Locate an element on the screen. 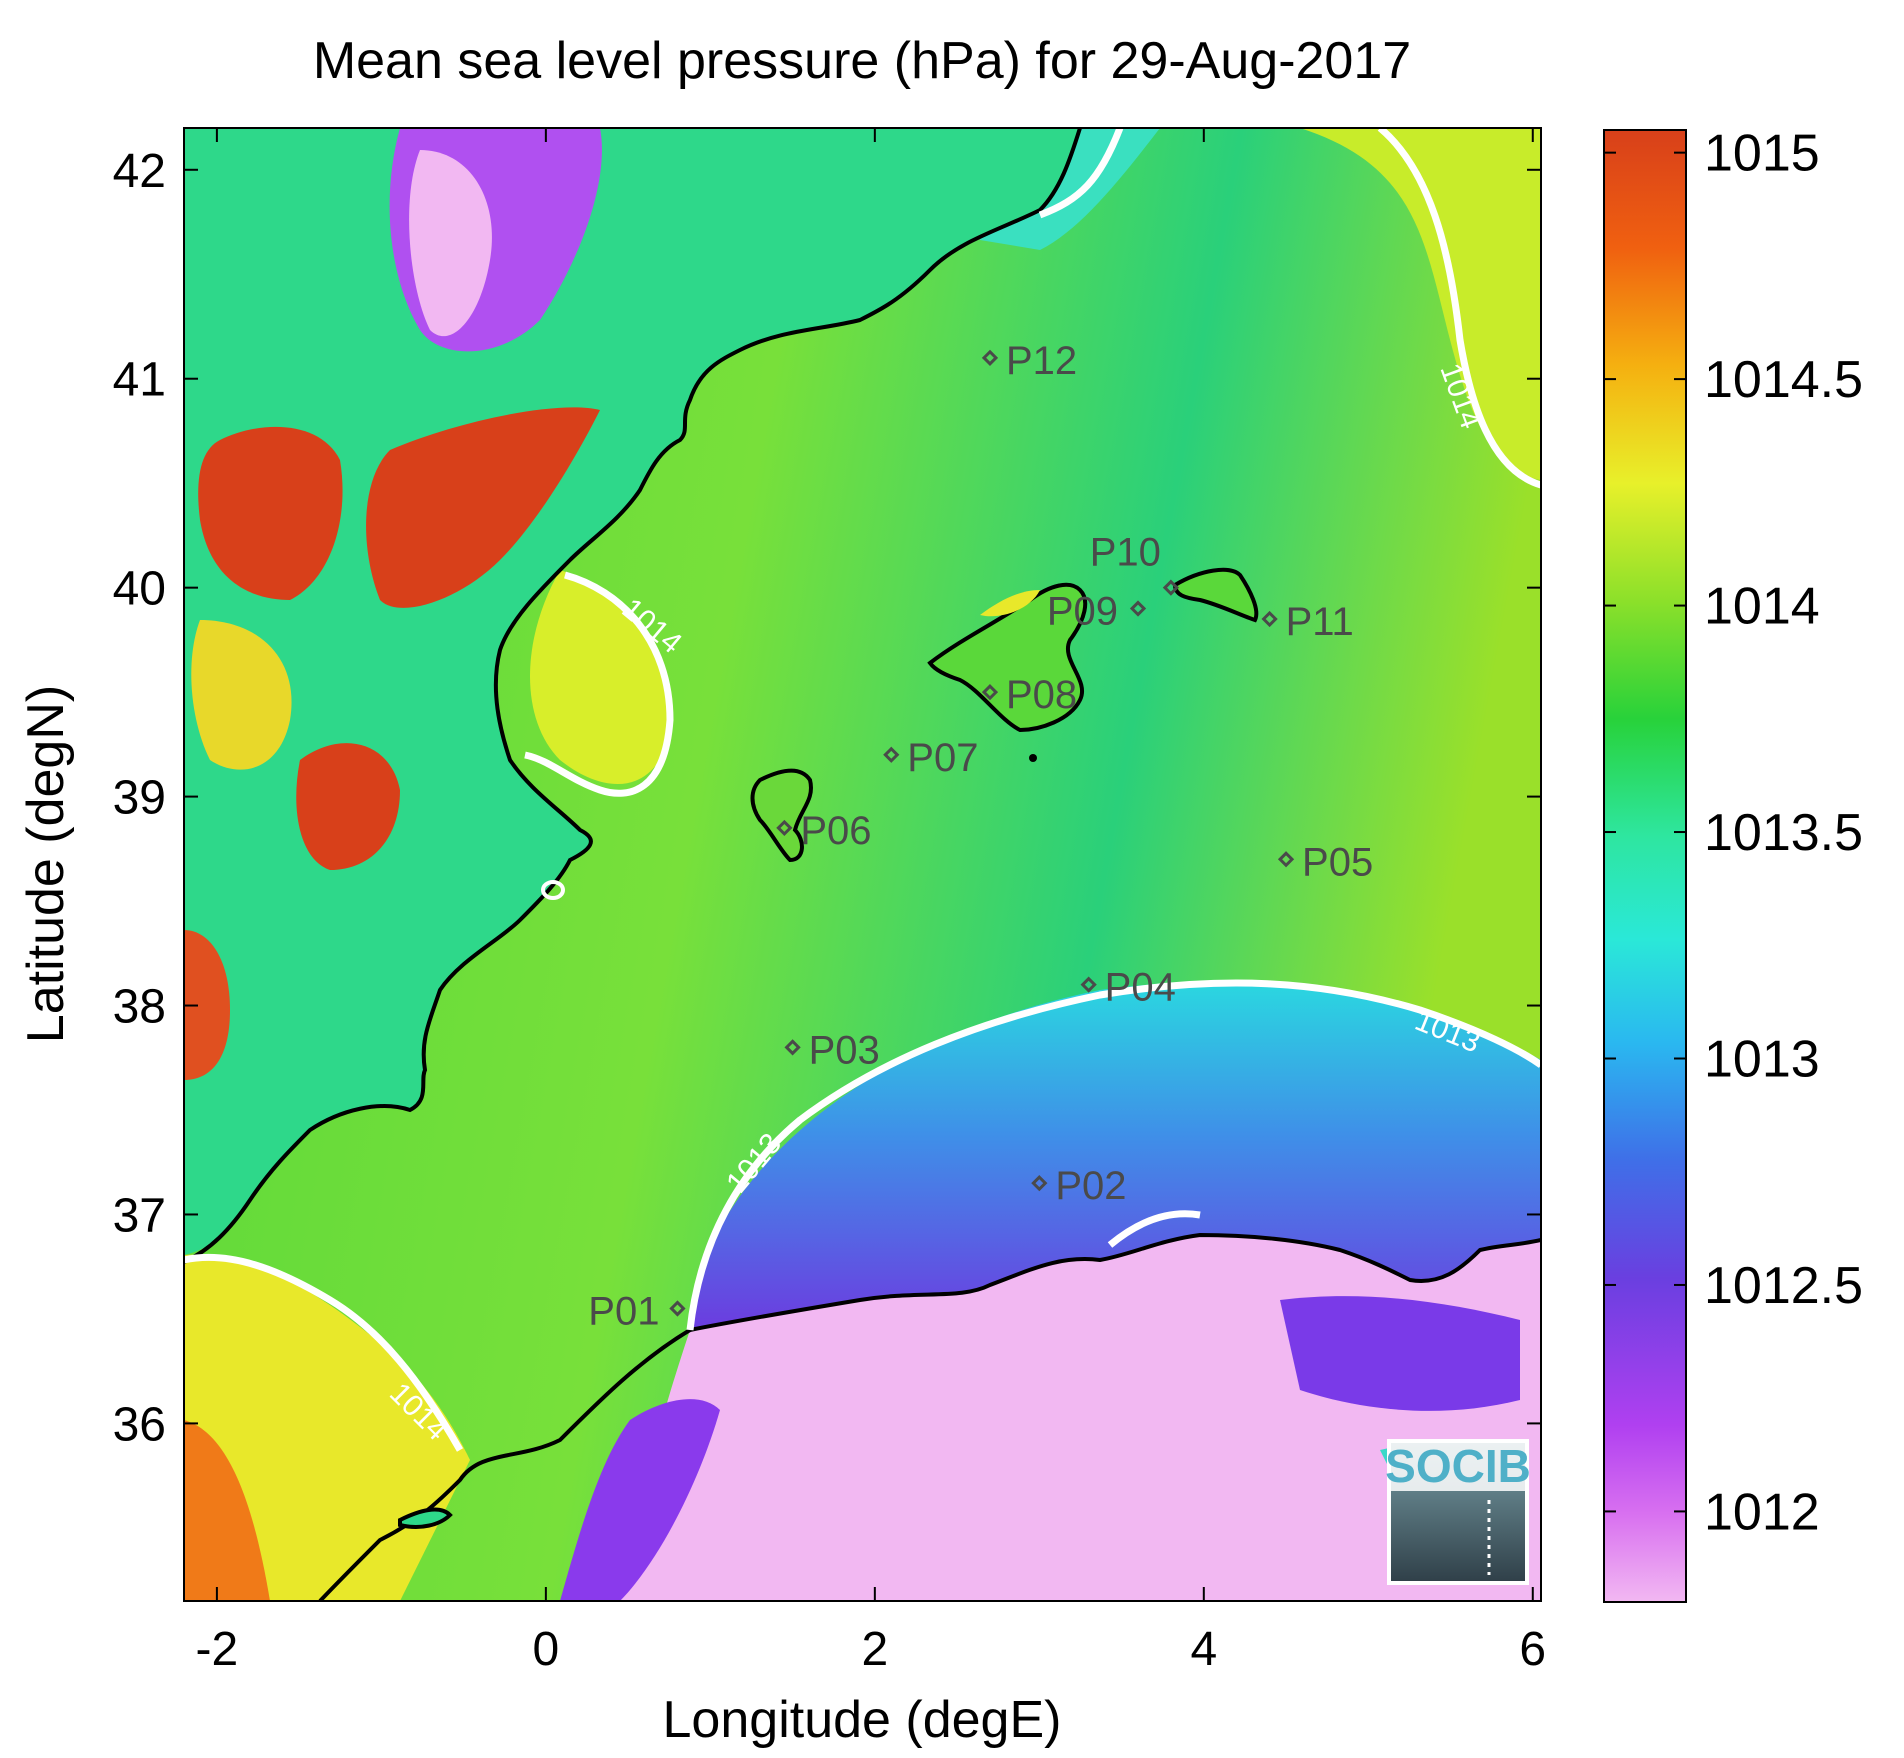 This screenshot has width=1904, height=1758. contour-1013-africa is located at coordinates (1154, 1229).